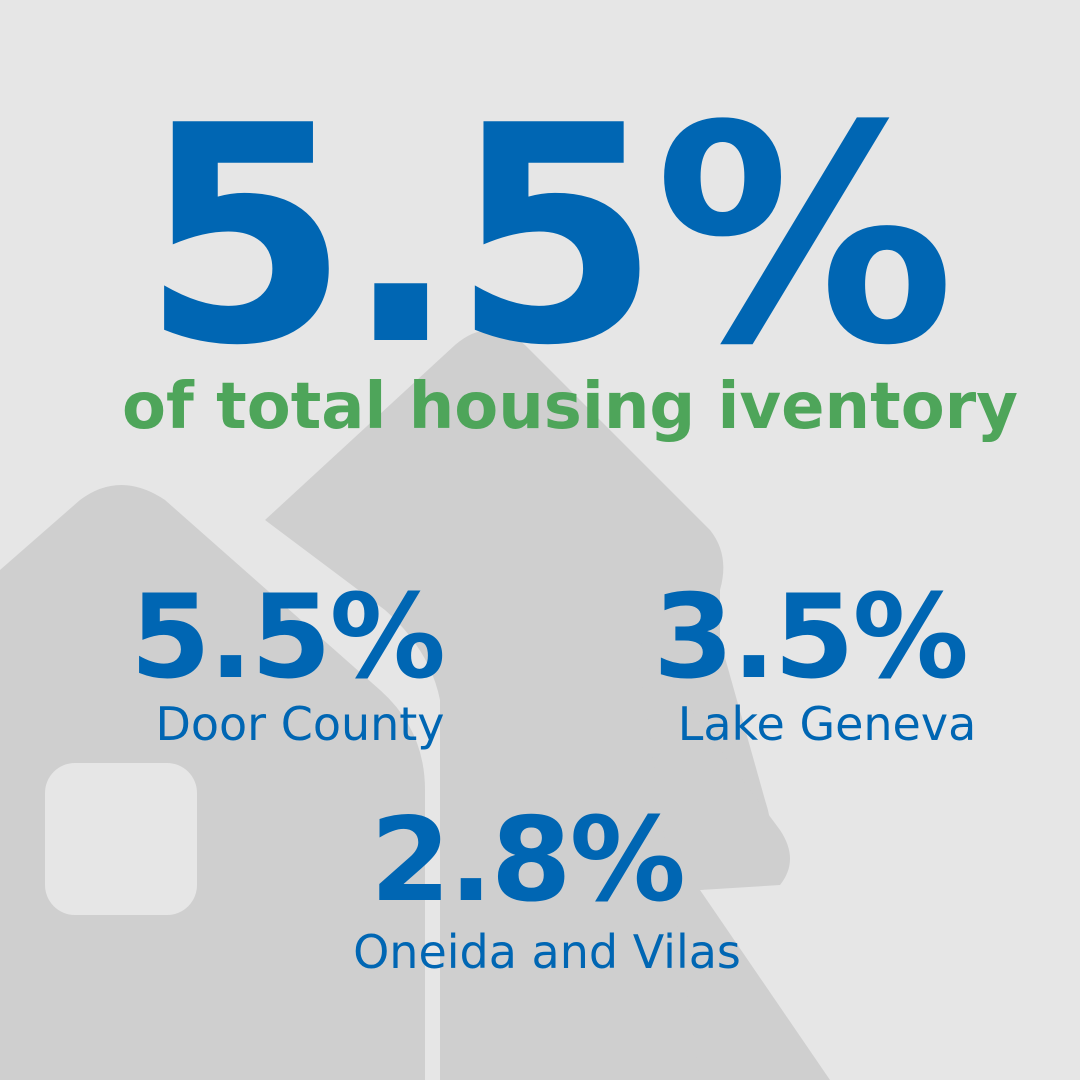 Image resolution: width=1080 pixels, height=1080 pixels. Describe the element at coordinates (732, 857) in the screenshot. I see `house-shape` at that location.